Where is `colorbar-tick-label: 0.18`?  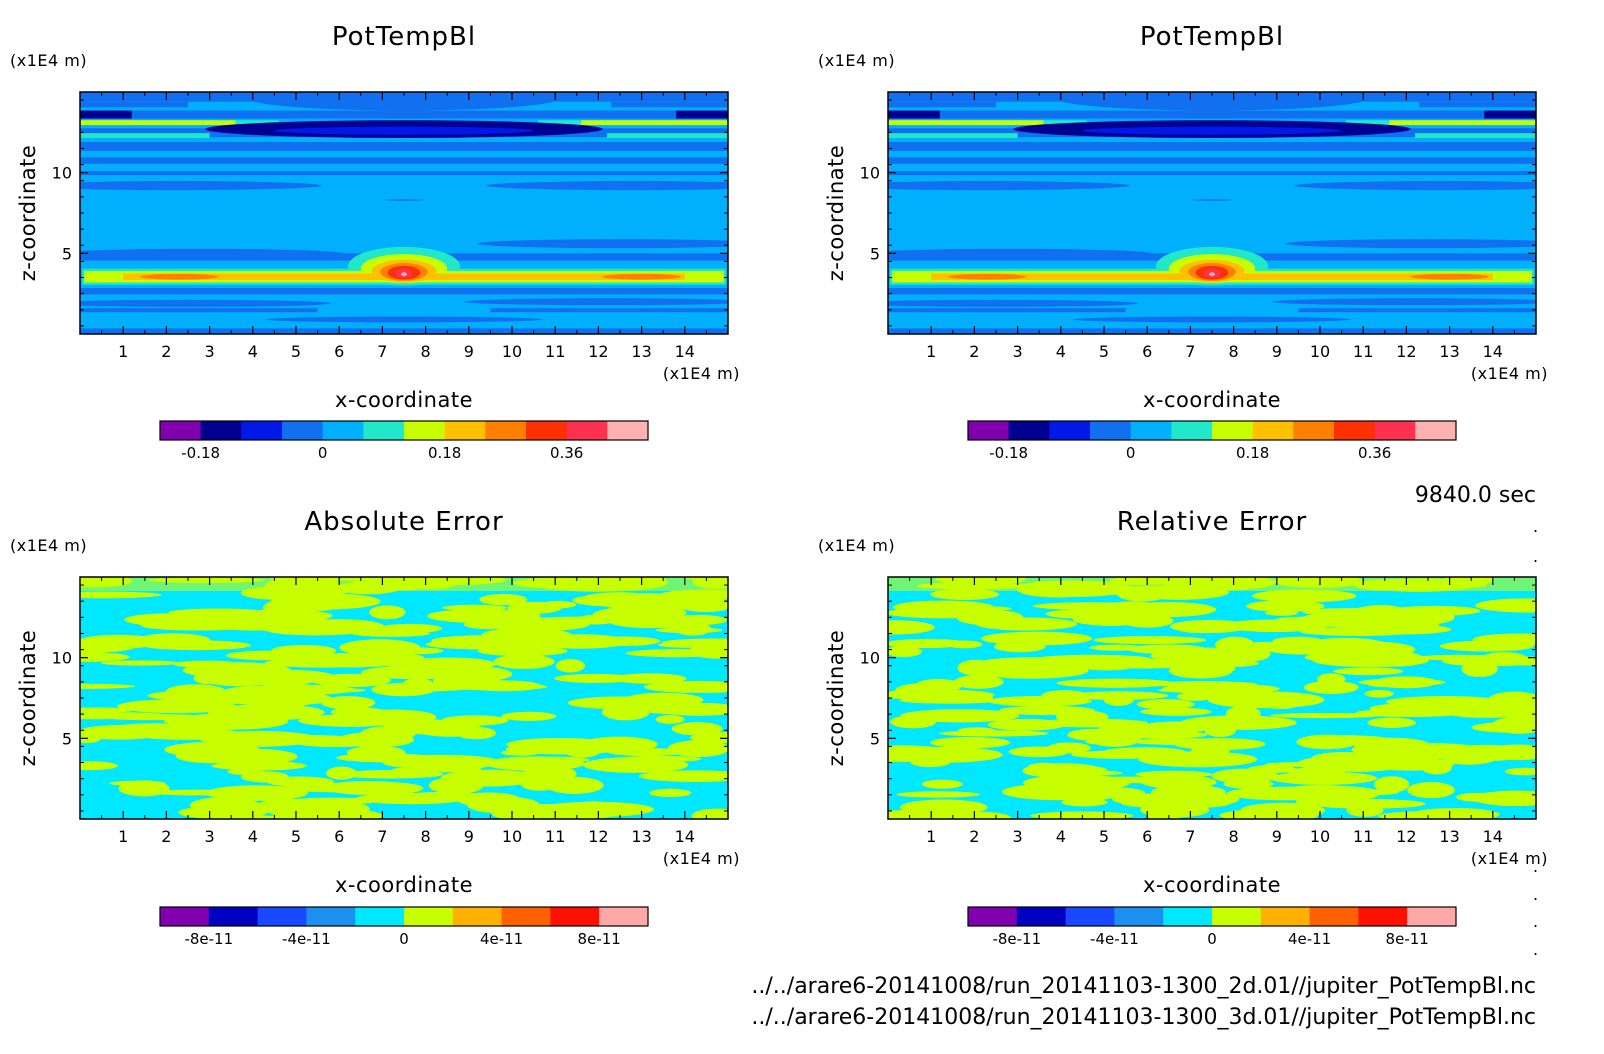 colorbar-tick-label: 0.18 is located at coordinates (444, 453).